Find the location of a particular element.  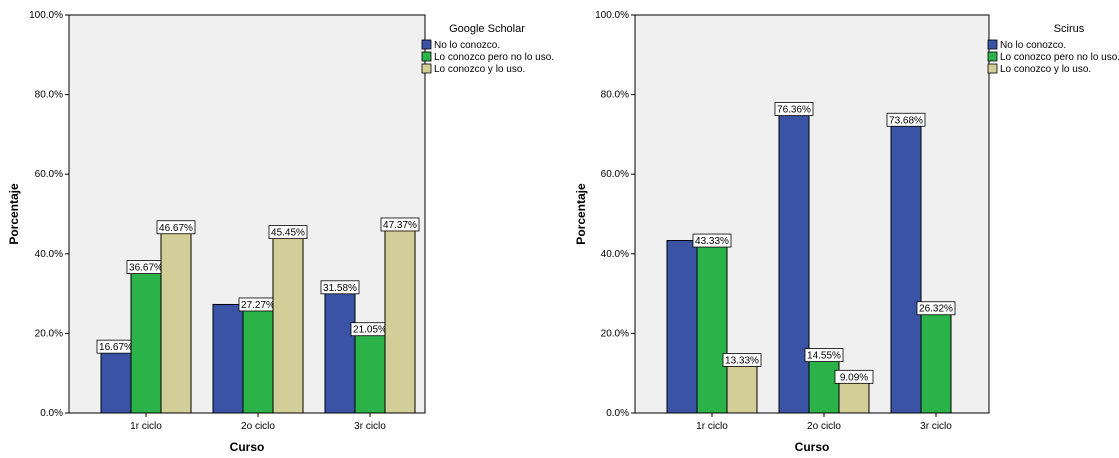

data-label: 14.55% is located at coordinates (824, 356).